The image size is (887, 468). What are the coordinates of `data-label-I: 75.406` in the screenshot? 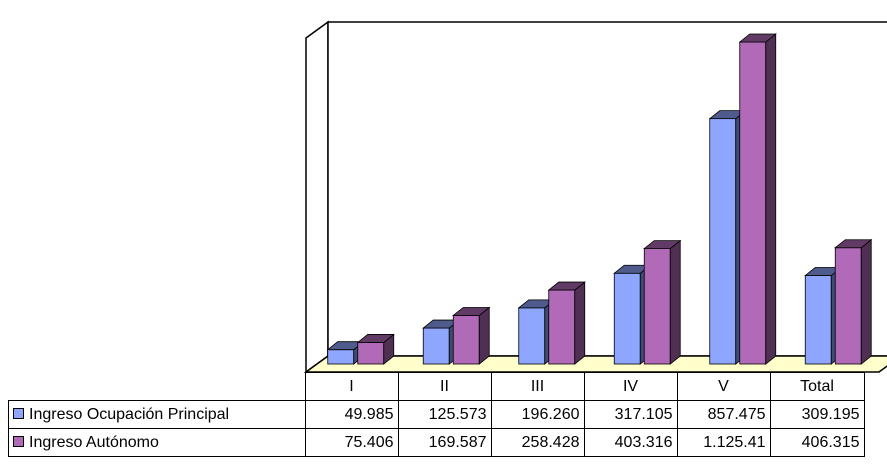 It's located at (351, 442).